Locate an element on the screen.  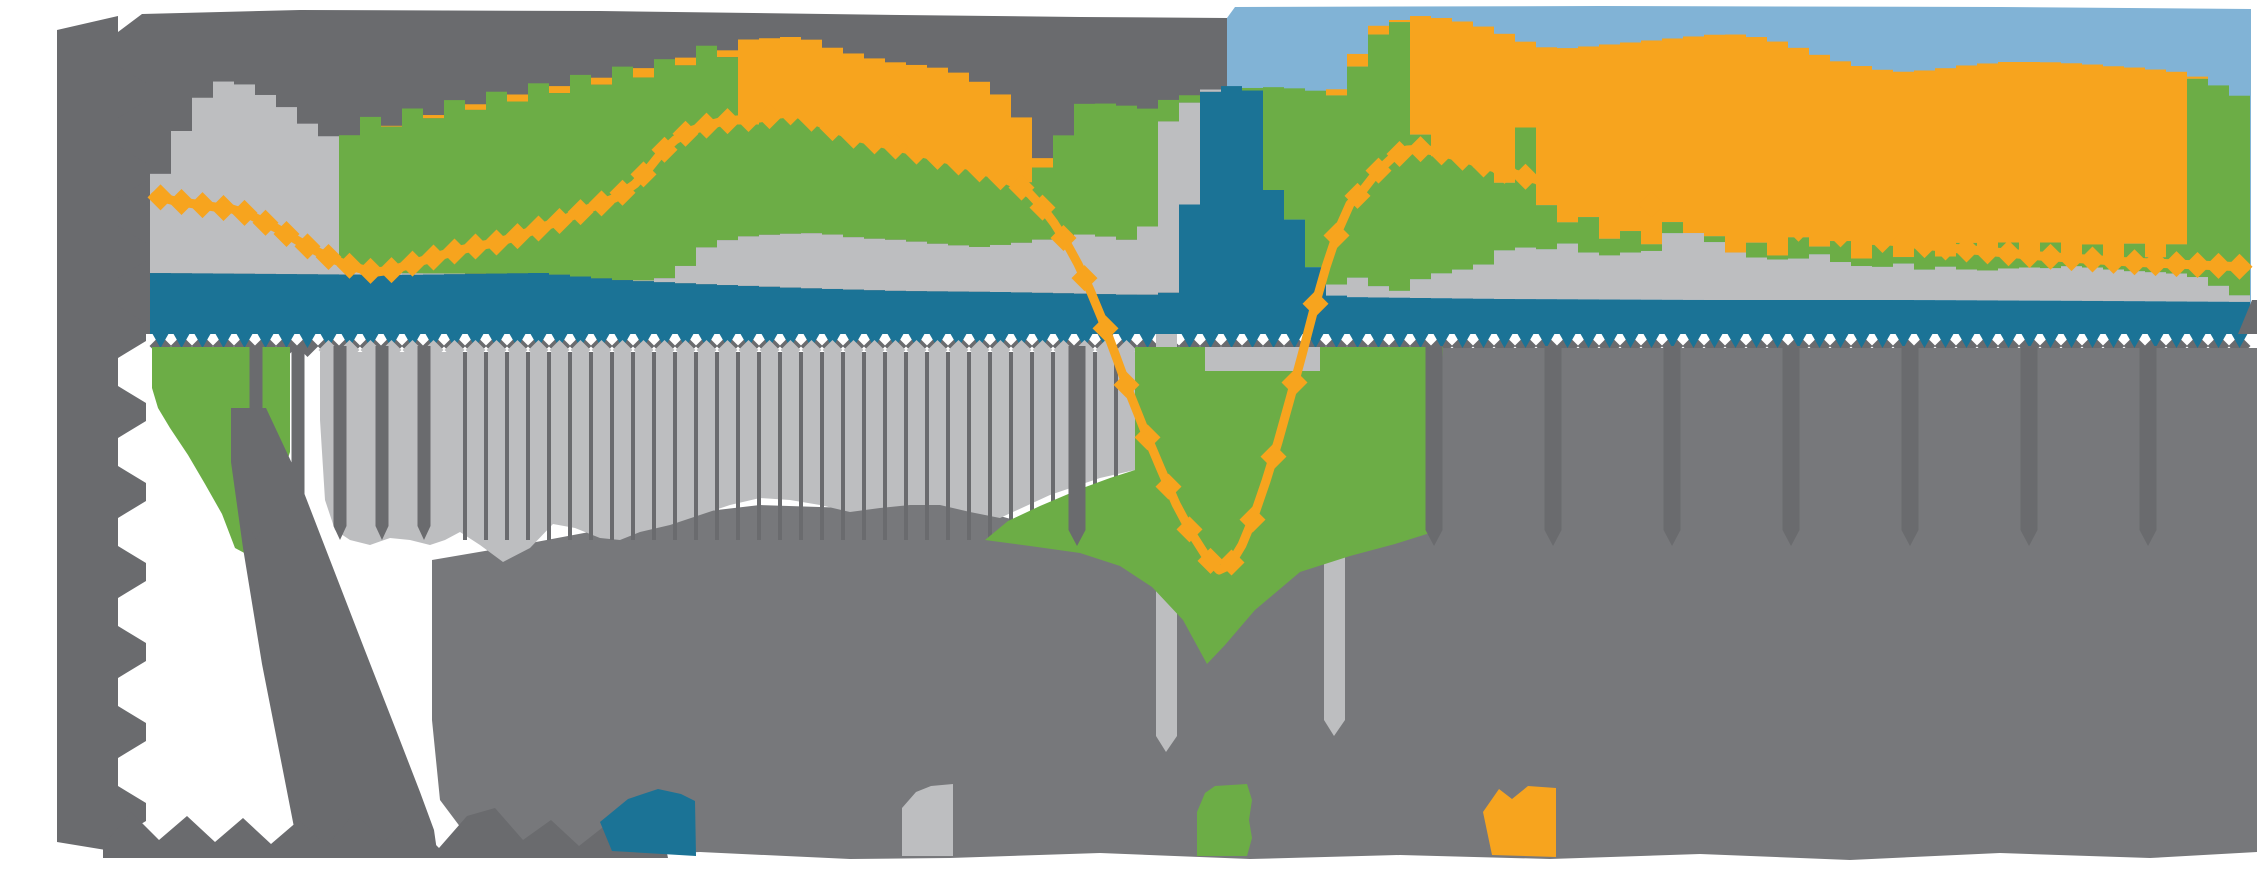
legend-swatch-teal is located at coordinates (648, 822).